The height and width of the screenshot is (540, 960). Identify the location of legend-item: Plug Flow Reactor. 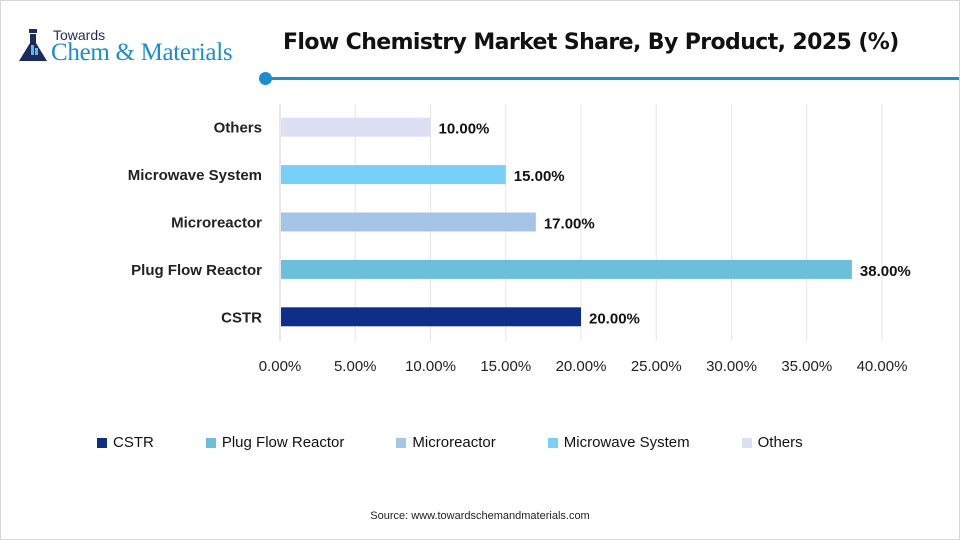
(275, 442).